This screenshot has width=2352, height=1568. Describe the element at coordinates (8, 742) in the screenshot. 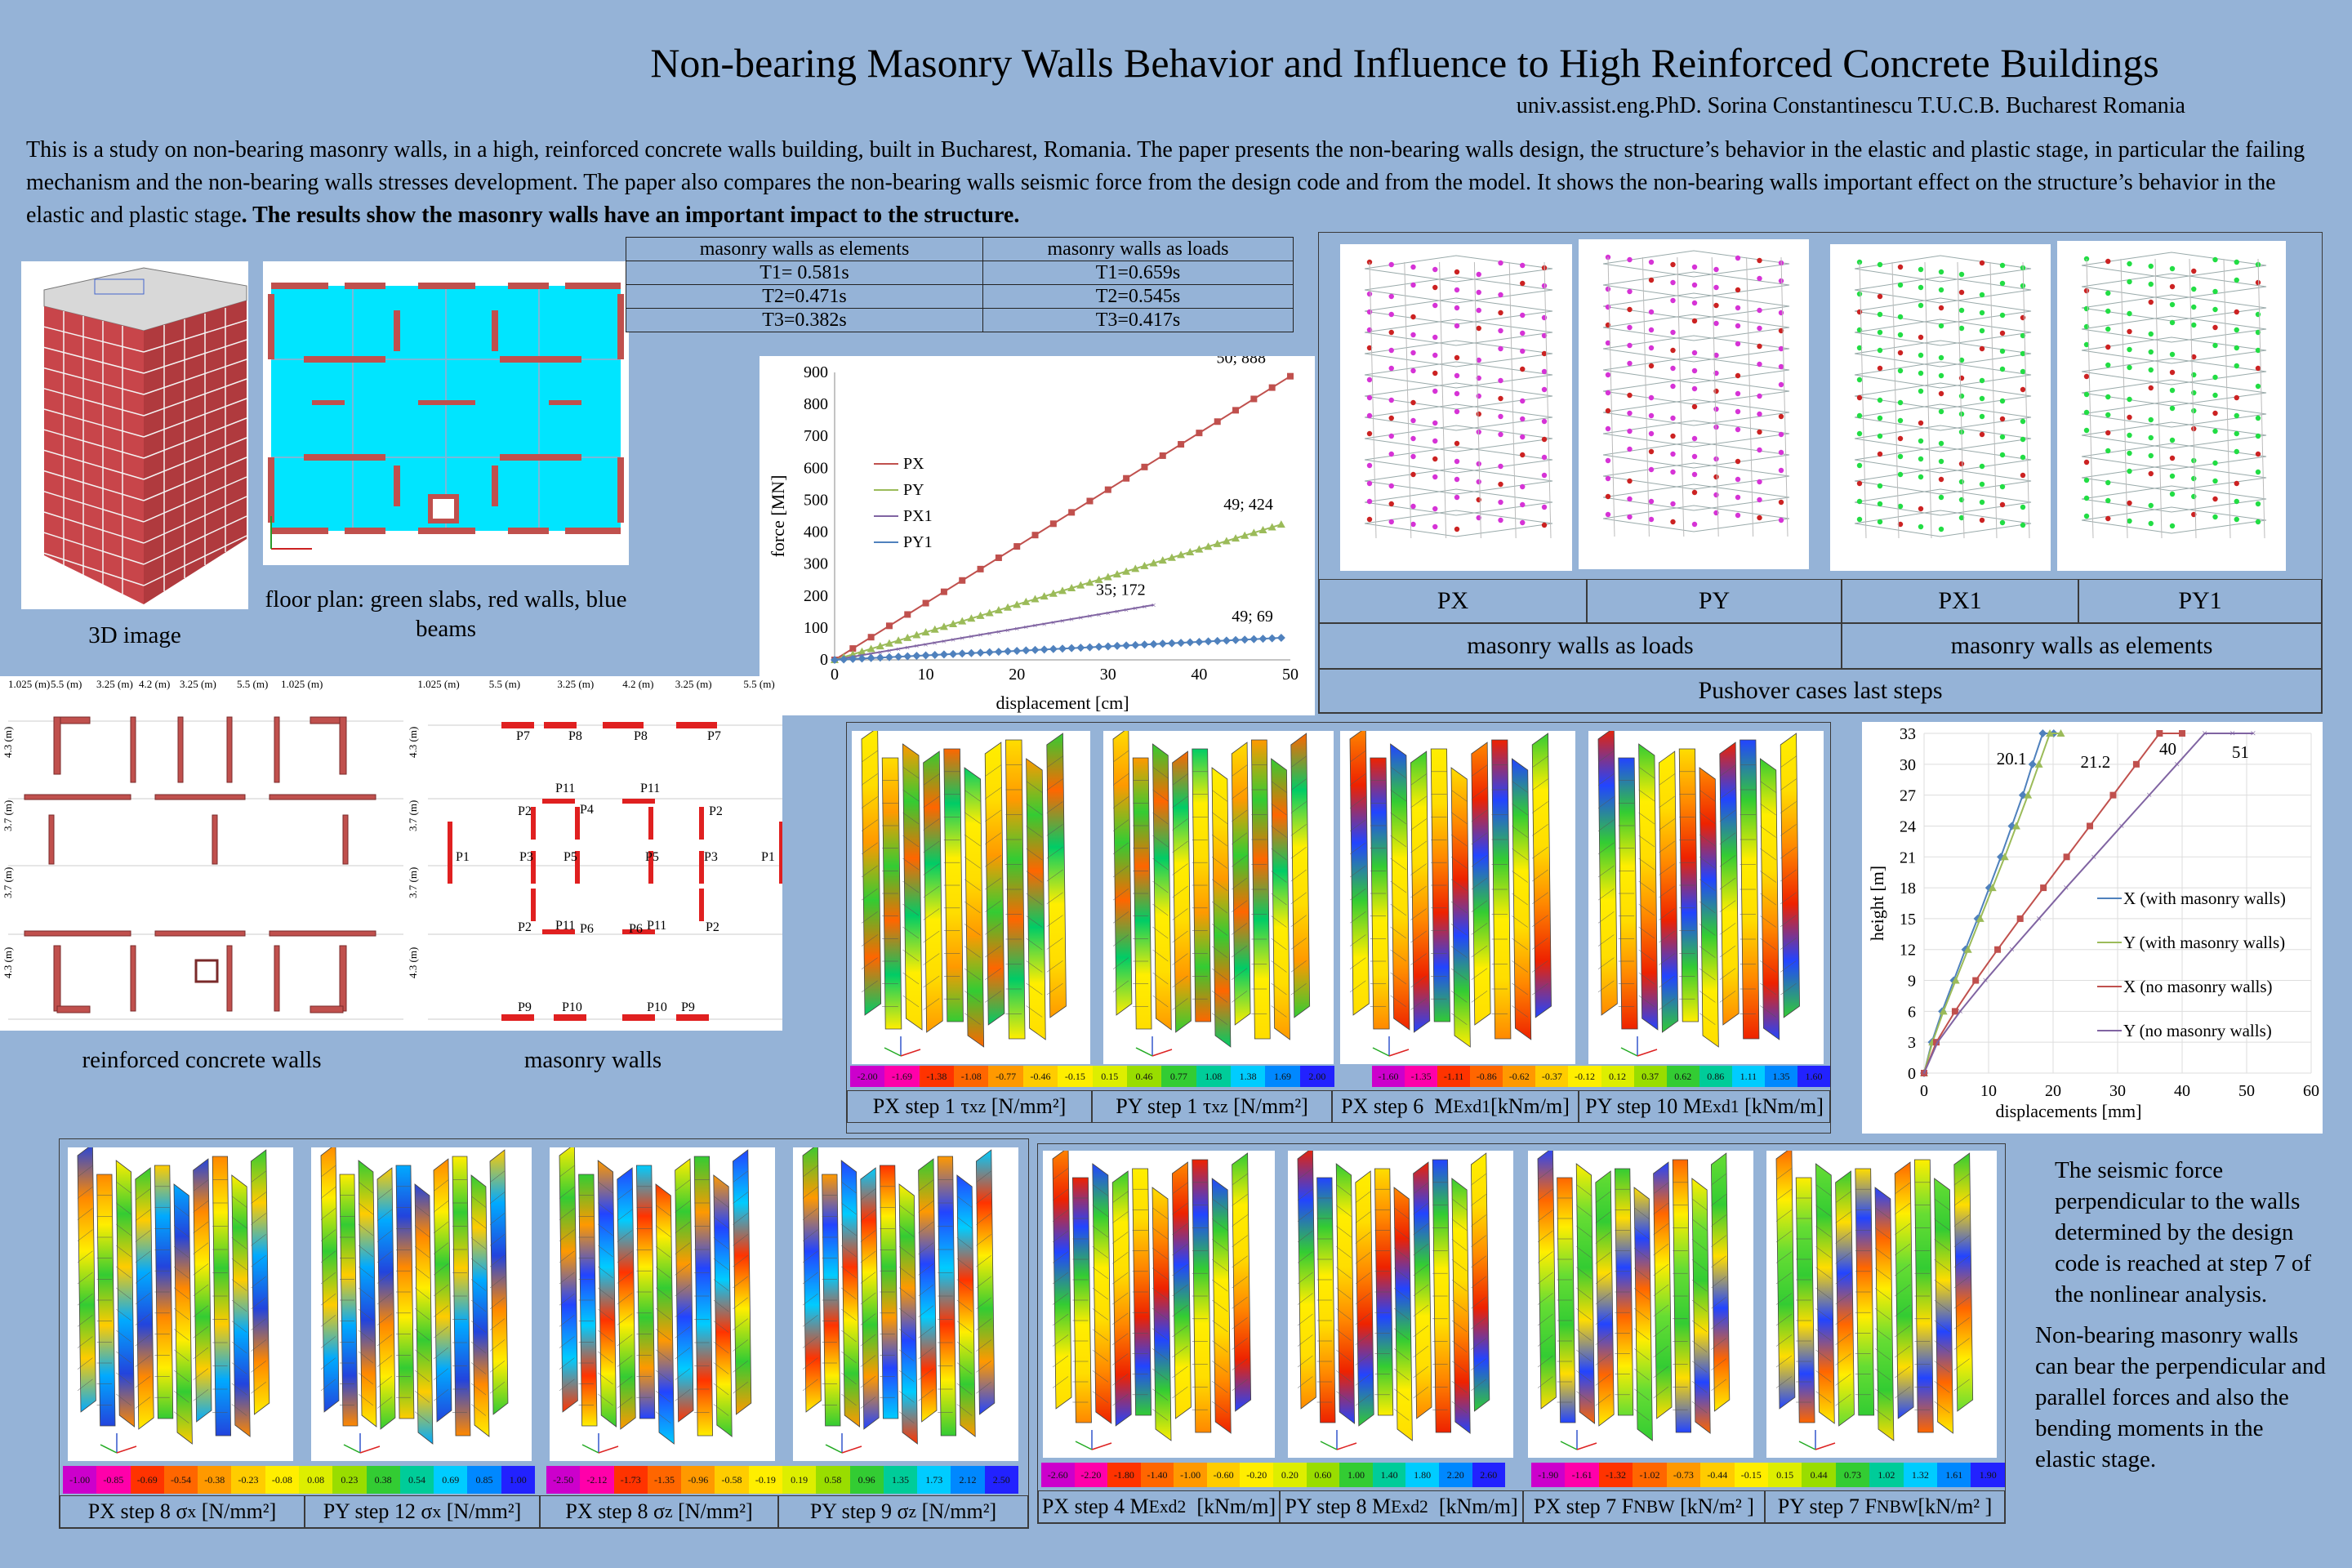

I see `dimension-label: 4.3 (m)` at that location.